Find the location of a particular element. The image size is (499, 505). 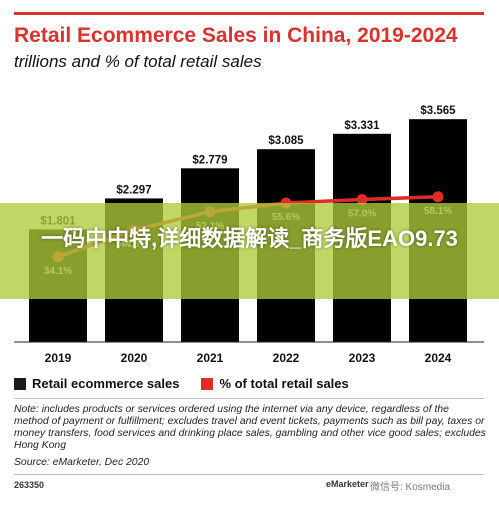

watermark-banner-text: 一码中中特,详细数据解读_商务版EAO9.73 is located at coordinates (249, 238).